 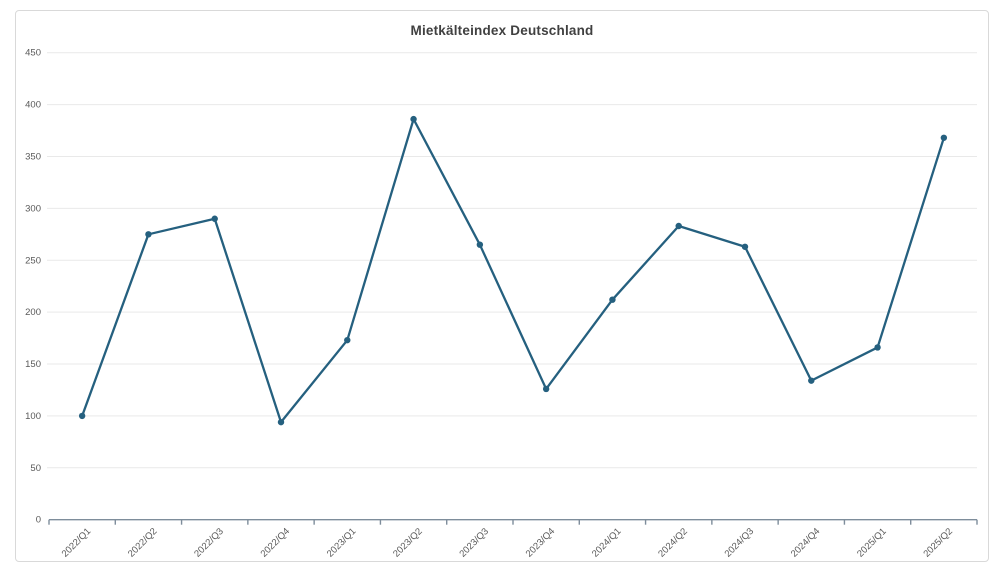 I want to click on y-axis-tick-label: 0, so click(x=38, y=520).